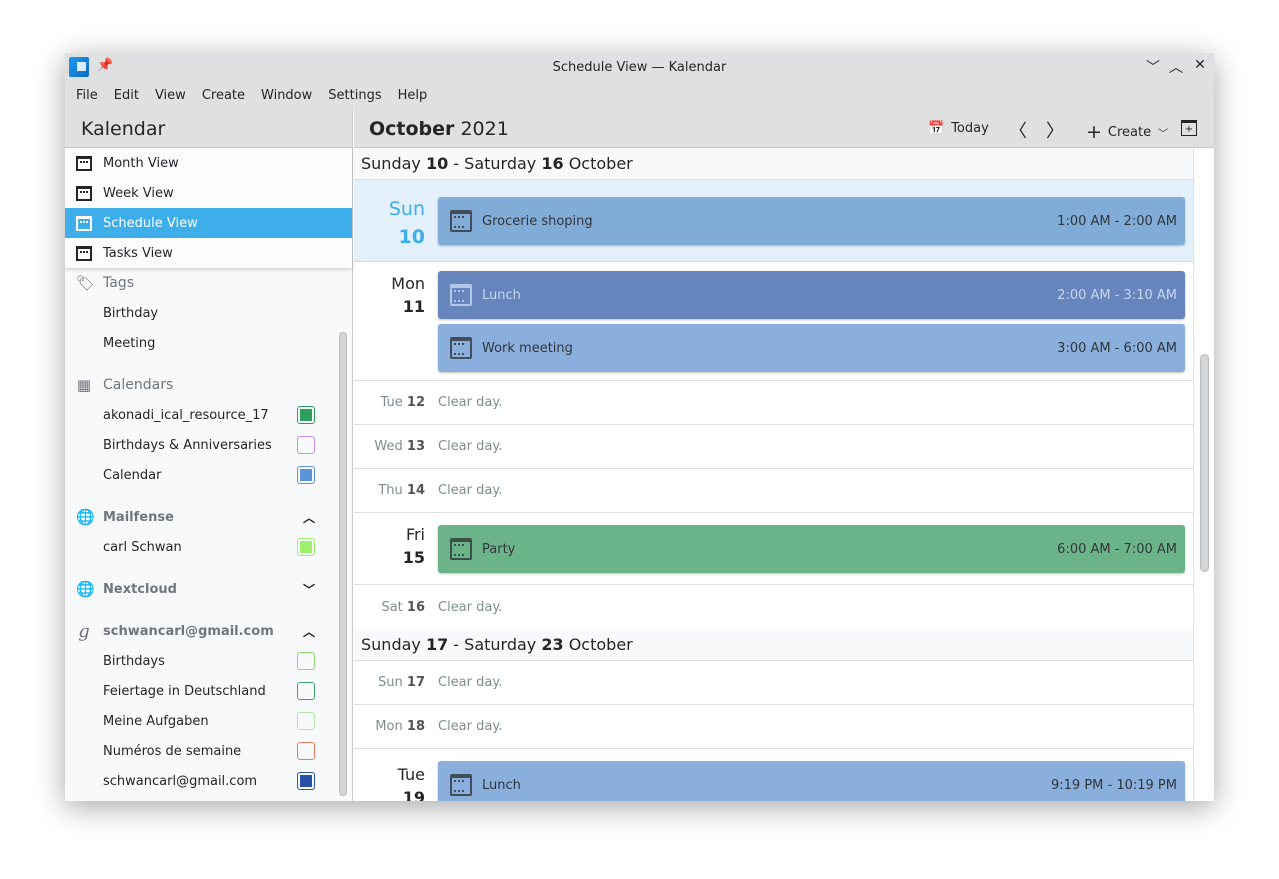  Describe the element at coordinates (1200, 65) in the screenshot. I see `close-button: ✕` at that location.